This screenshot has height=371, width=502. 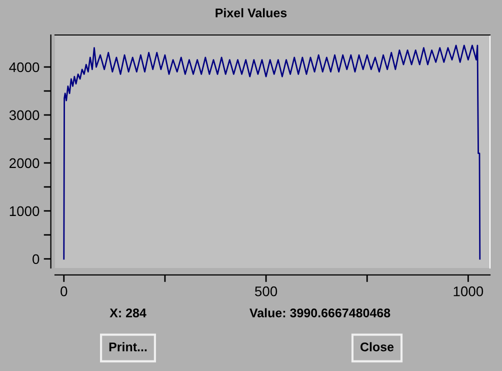 What do you see at coordinates (128, 313) in the screenshot?
I see `text: X: 284` at bounding box center [128, 313].